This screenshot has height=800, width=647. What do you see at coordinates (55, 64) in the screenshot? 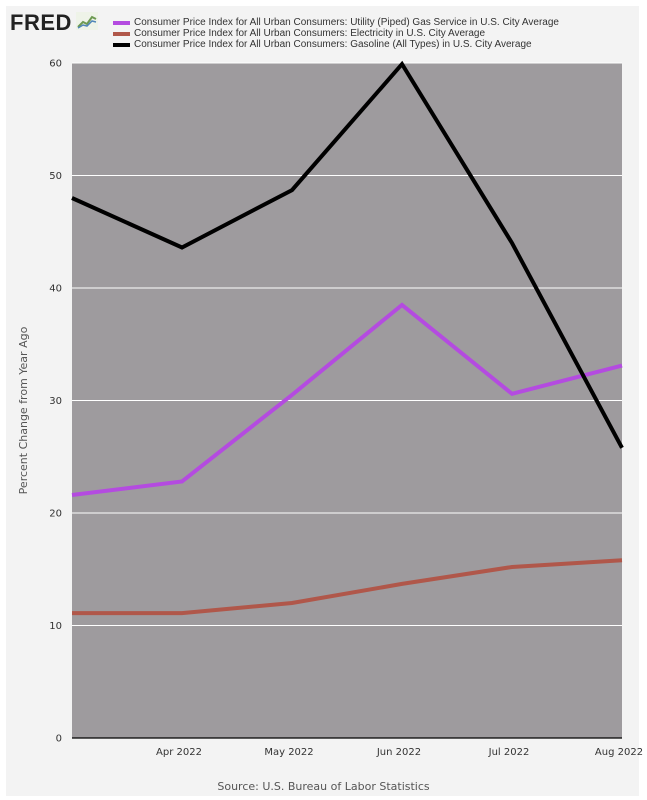
I see `y-tick-label: 60` at bounding box center [55, 64].